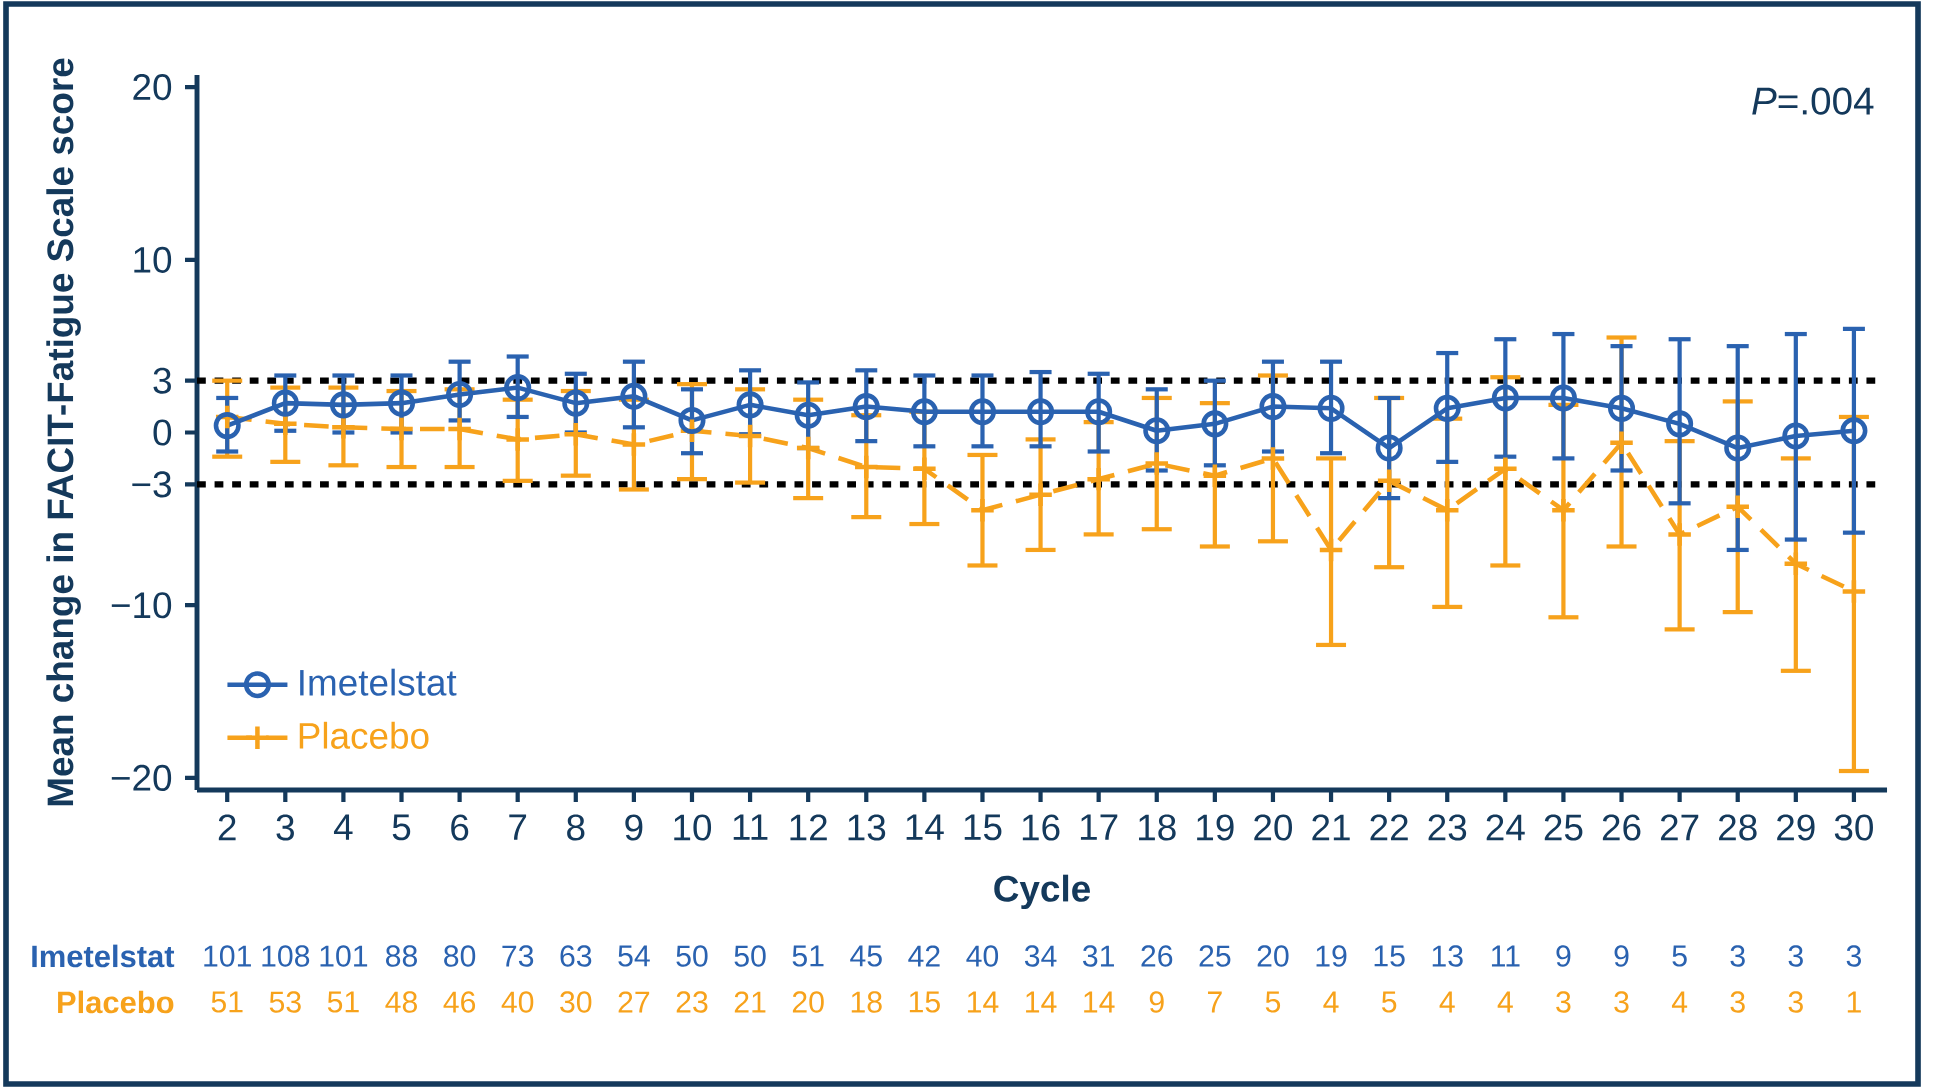 This screenshot has width=1960, height=1088. I want to click on x-tick-label: 3, so click(285, 827).